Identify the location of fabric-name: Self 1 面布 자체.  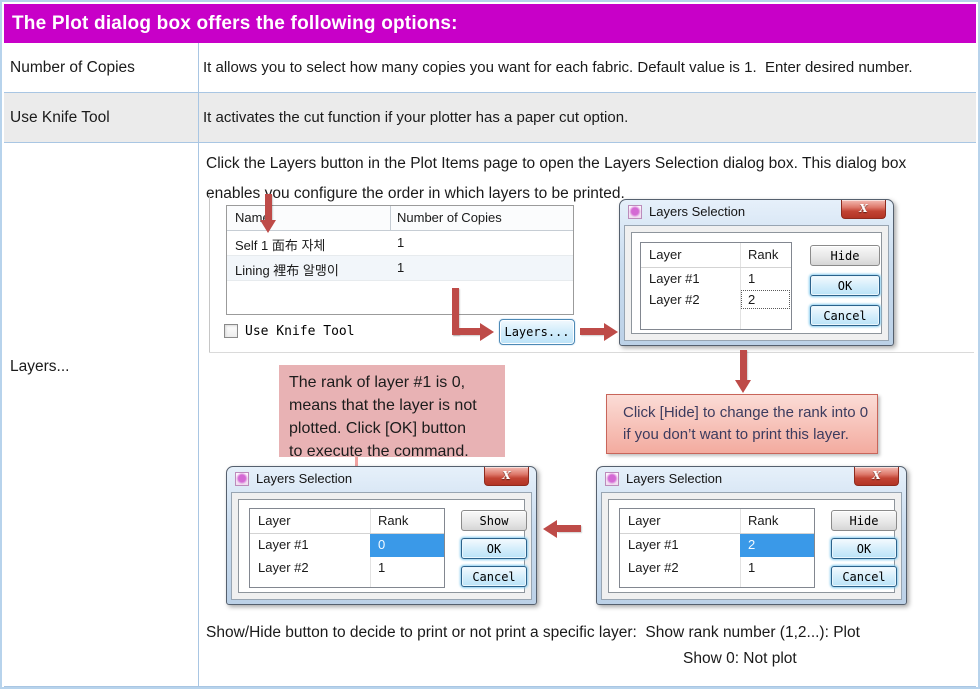
(280, 245).